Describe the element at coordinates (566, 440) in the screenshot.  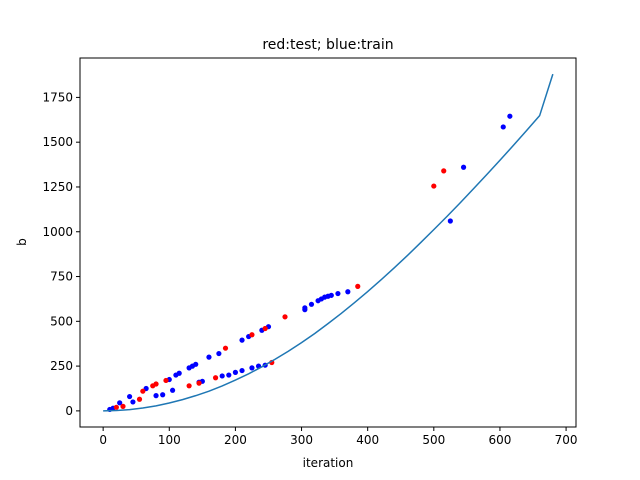
I see `x-tick-label: 700` at that location.